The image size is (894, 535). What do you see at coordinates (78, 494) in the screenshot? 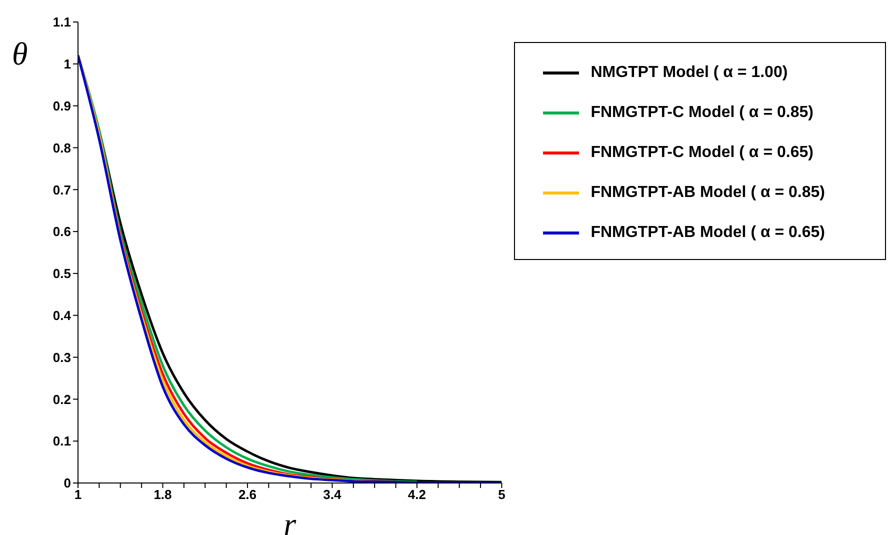
I see `x-tick-label: 1` at bounding box center [78, 494].